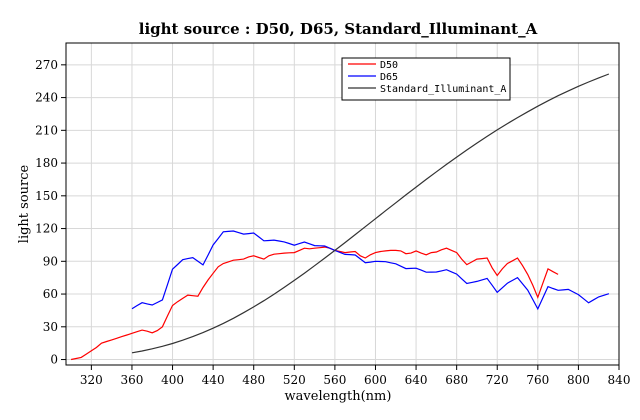 The image size is (640, 420). What do you see at coordinates (426, 79) in the screenshot?
I see `legend-box` at bounding box center [426, 79].